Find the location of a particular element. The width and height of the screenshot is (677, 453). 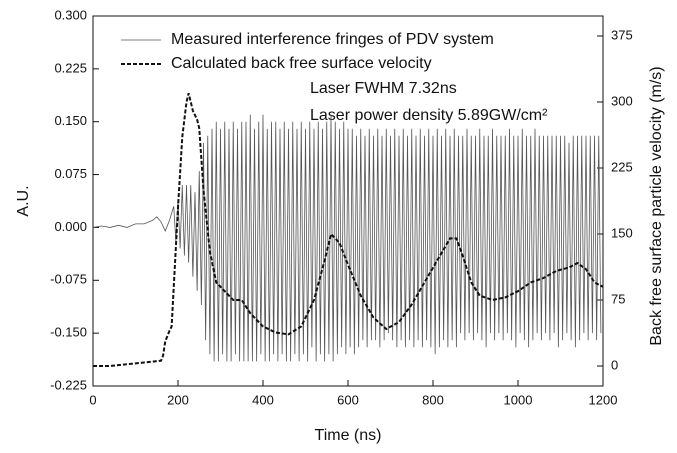

legend-label: Calculated back free surface velocity is located at coordinates (301, 63).